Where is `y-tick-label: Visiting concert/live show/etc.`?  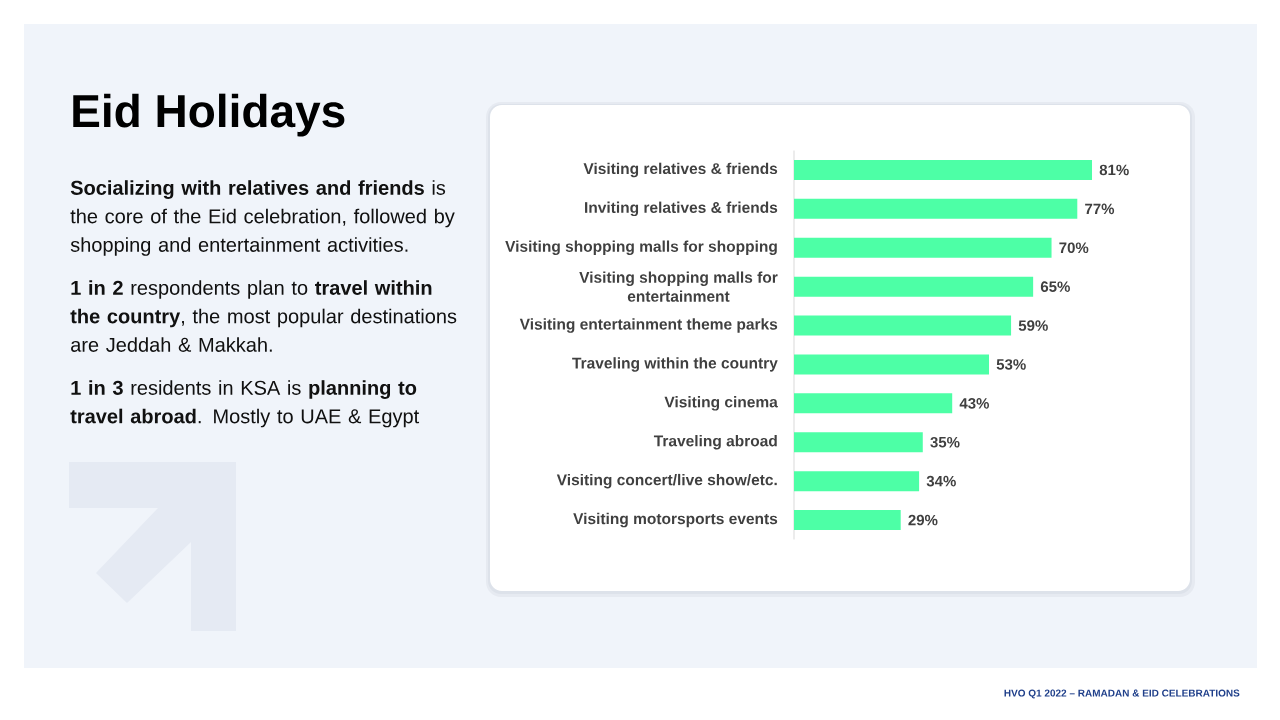 y-tick-label: Visiting concert/live show/etc. is located at coordinates (666, 481).